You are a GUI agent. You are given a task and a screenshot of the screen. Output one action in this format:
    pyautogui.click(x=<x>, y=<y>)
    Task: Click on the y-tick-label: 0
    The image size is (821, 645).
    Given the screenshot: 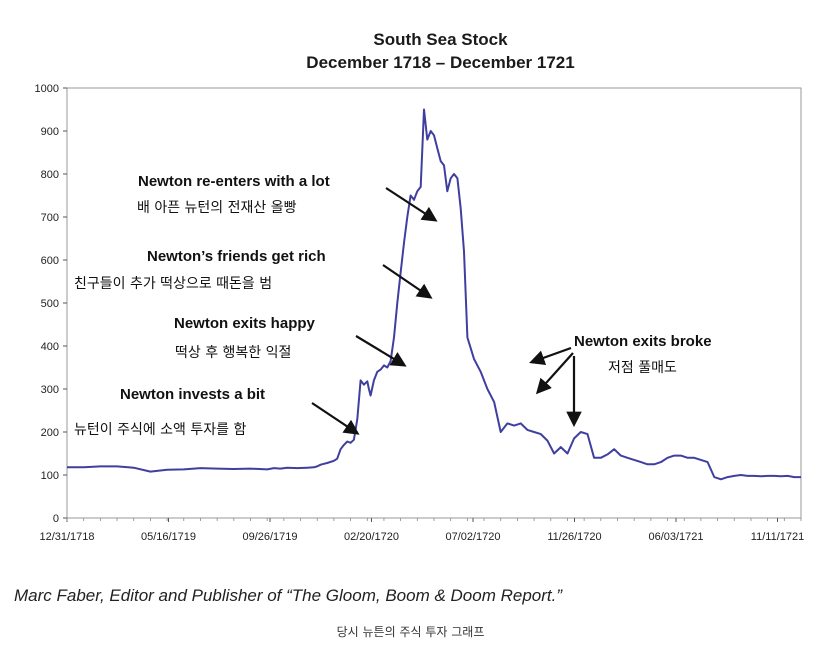 What is the action you would take?
    pyautogui.click(x=56, y=519)
    